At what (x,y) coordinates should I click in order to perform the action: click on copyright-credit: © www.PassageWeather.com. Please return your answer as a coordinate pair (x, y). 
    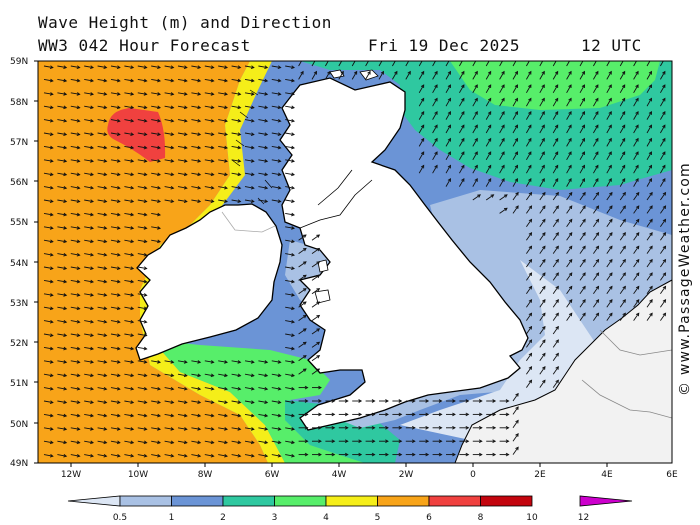
    Looking at the image, I should click on (685, 279).